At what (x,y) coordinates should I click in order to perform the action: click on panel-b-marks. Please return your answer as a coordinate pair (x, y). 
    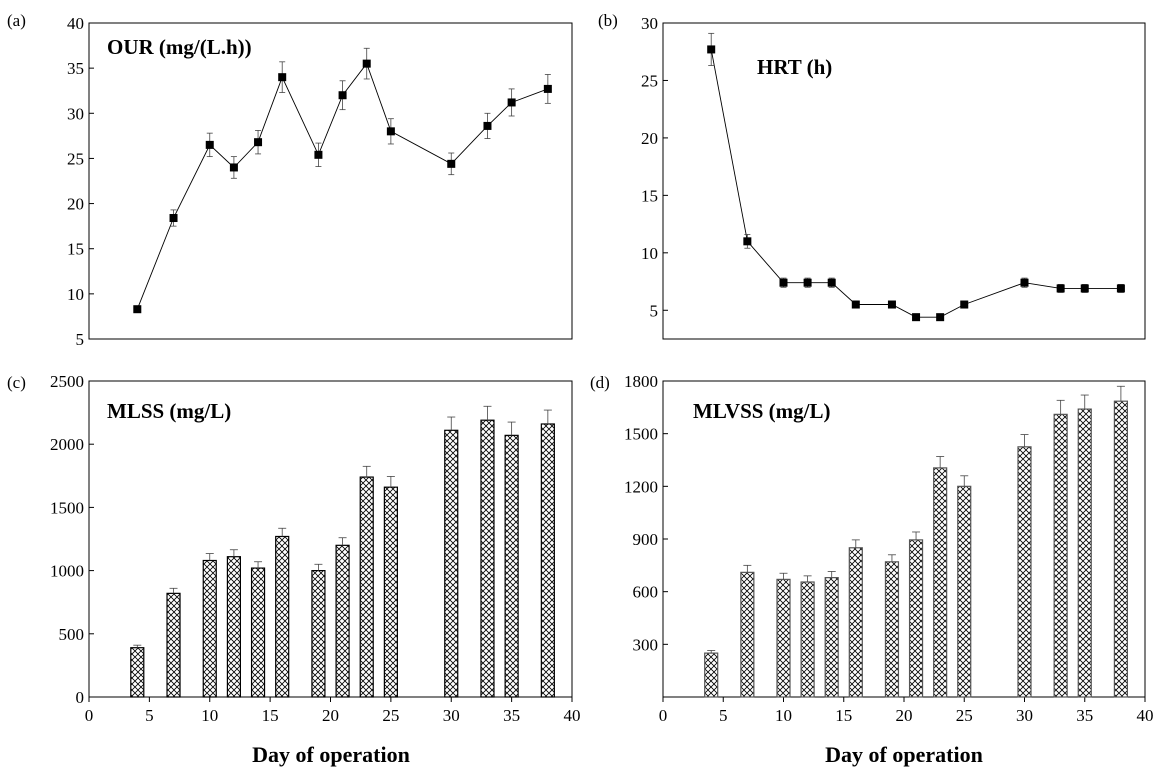
    Looking at the image, I should click on (916, 177).